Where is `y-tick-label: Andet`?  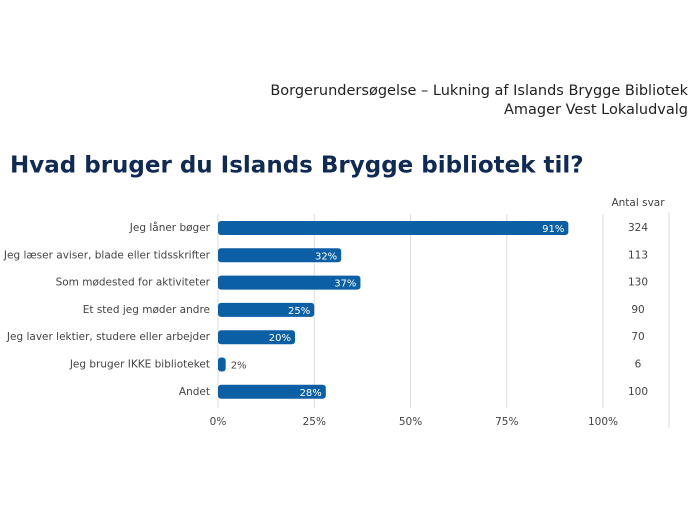
y-tick-label: Andet is located at coordinates (194, 392).